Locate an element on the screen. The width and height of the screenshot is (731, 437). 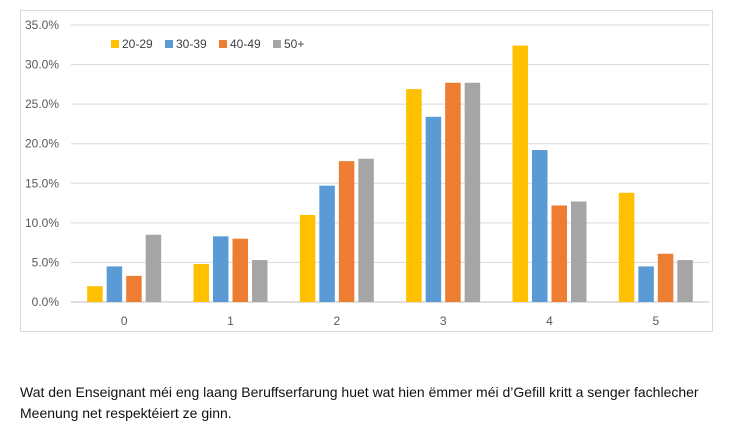
x-tick-label: 1 is located at coordinates (230, 321).